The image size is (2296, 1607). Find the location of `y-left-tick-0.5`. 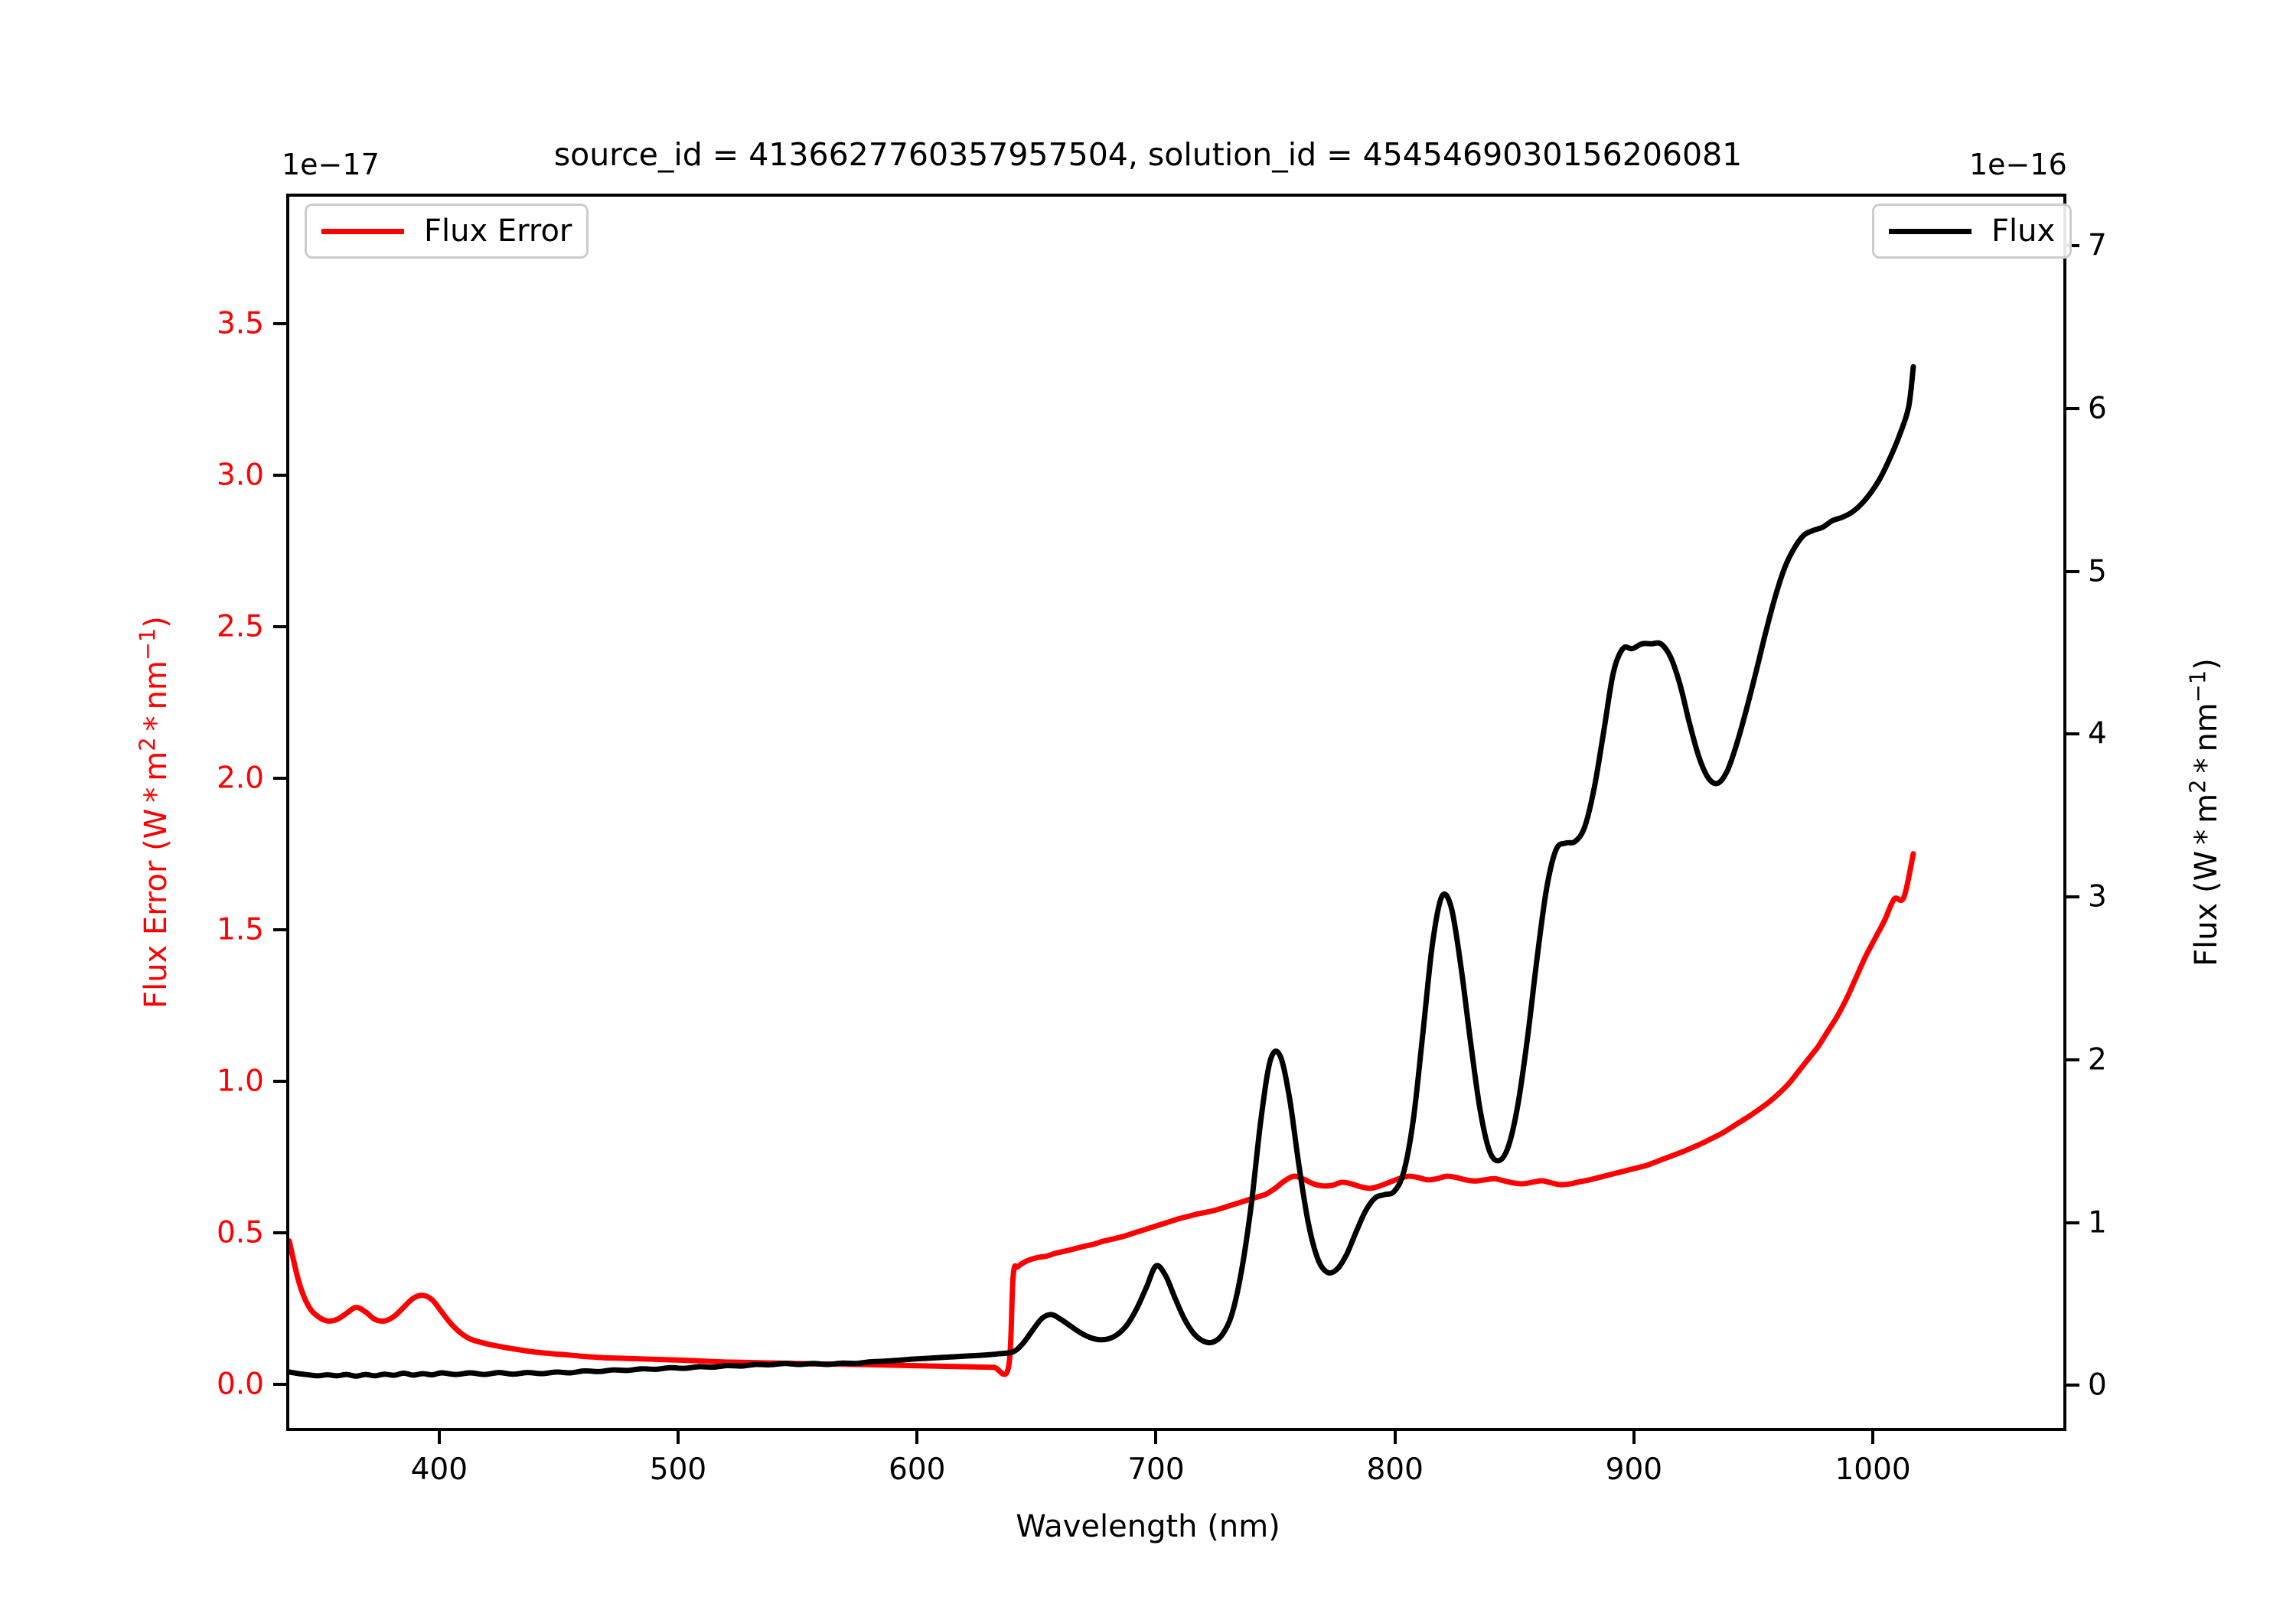

y-left-tick-0.5 is located at coordinates (279, 1232).